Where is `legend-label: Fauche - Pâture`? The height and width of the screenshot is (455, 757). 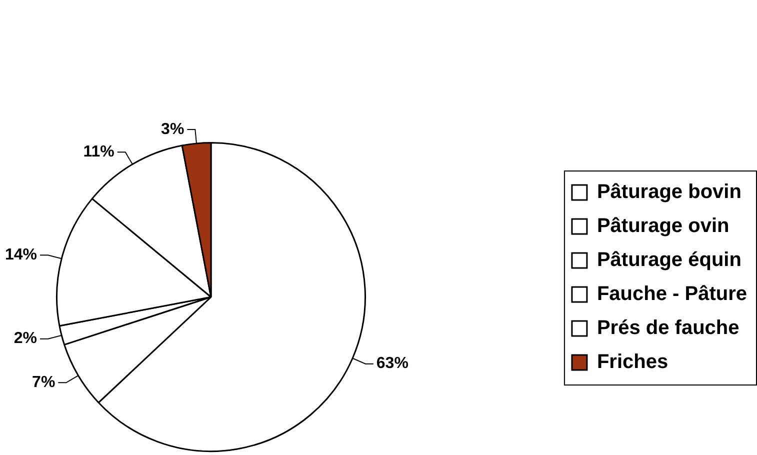
legend-label: Fauche - Pâture is located at coordinates (672, 294).